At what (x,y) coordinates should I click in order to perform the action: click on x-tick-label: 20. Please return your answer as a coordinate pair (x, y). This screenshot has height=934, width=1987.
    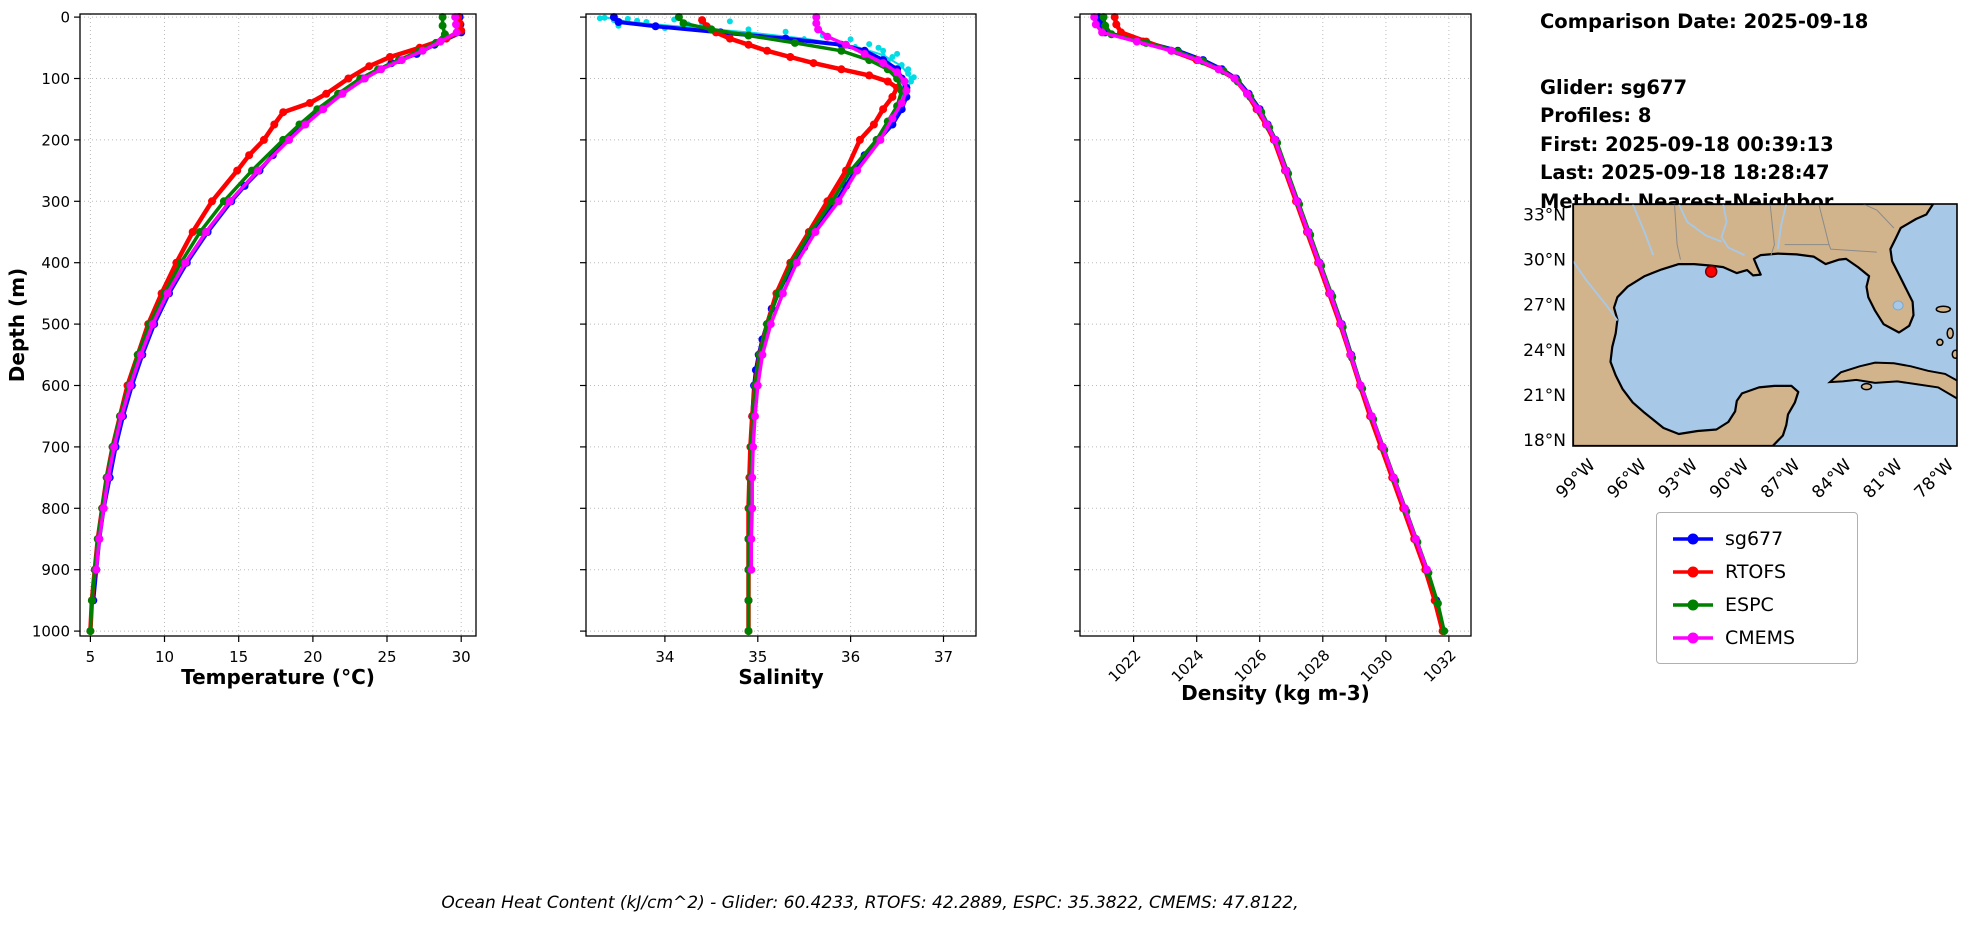
    Looking at the image, I should click on (312, 657).